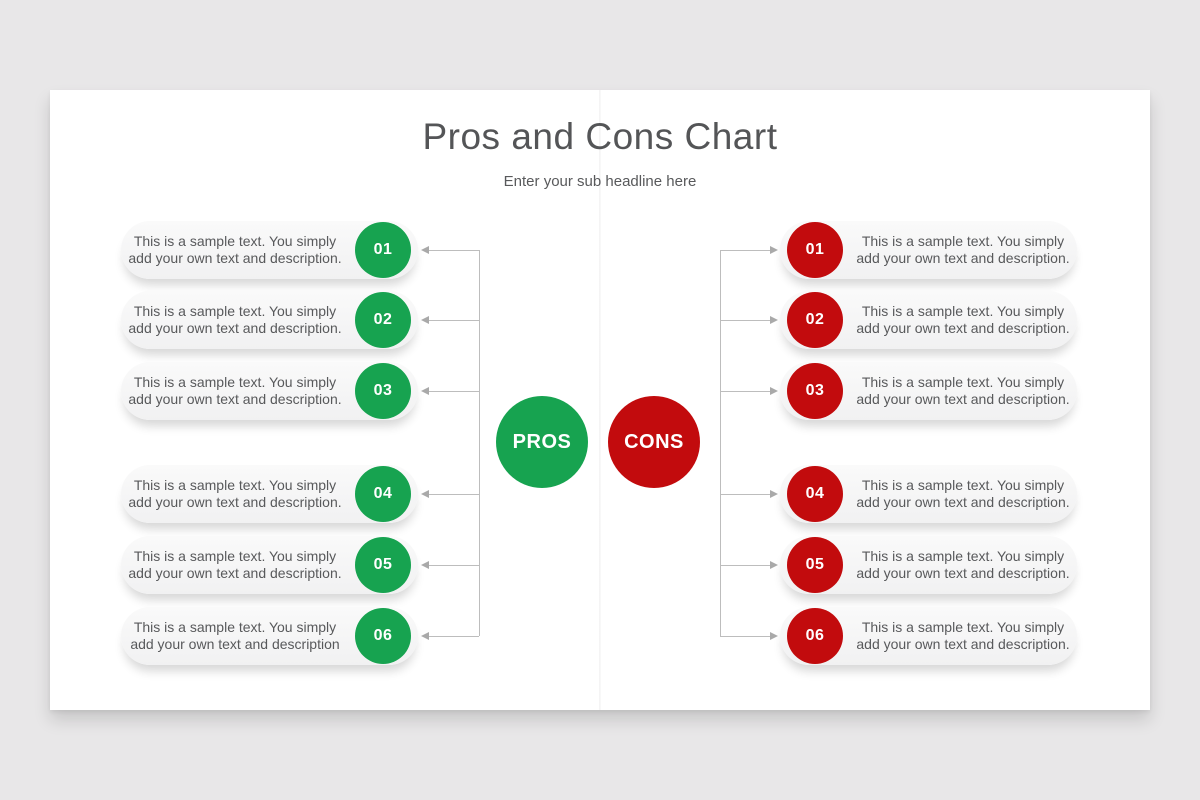  Describe the element at coordinates (450, 250) in the screenshot. I see `pros-arrow-1-icon` at that location.